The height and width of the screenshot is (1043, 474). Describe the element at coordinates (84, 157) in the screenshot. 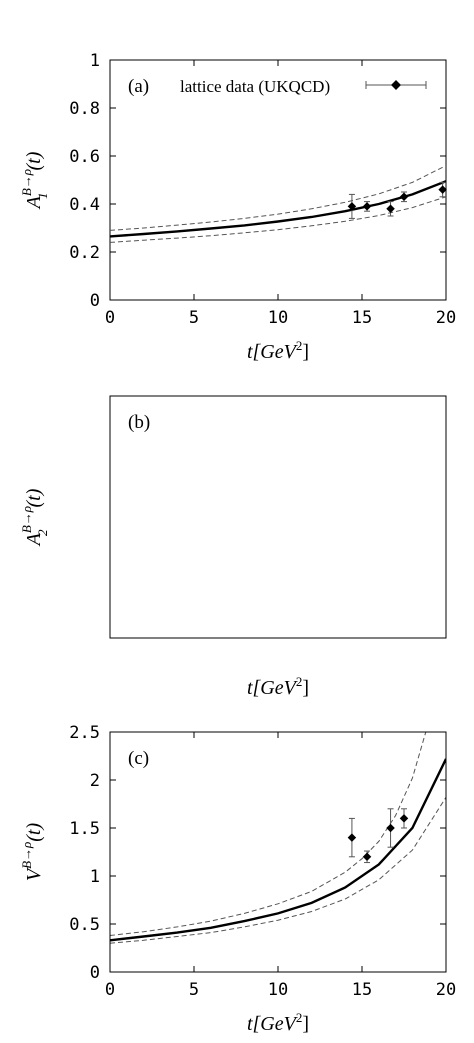

I see `y-tick-label: 0.6` at that location.